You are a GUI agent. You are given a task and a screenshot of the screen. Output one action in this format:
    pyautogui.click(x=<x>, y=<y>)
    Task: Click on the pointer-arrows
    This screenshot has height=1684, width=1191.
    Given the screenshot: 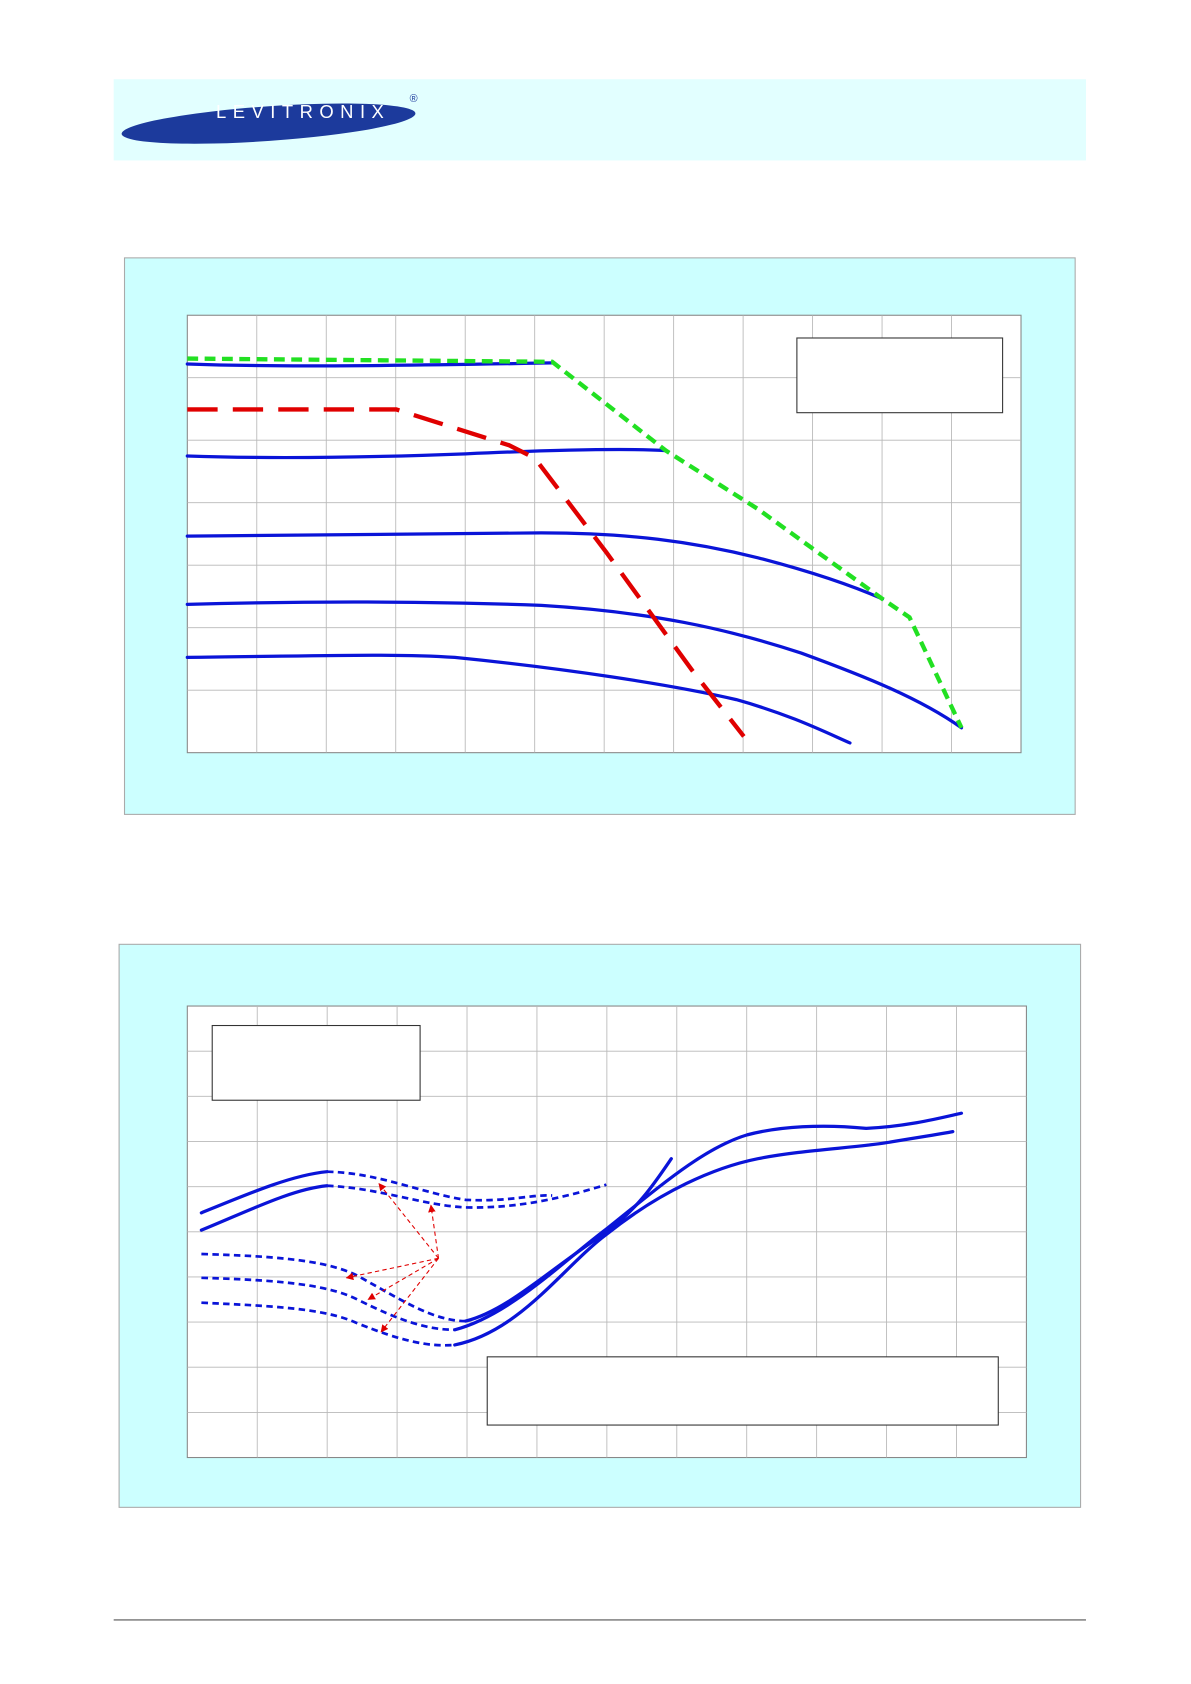 What is the action you would take?
    pyautogui.click(x=392, y=1258)
    